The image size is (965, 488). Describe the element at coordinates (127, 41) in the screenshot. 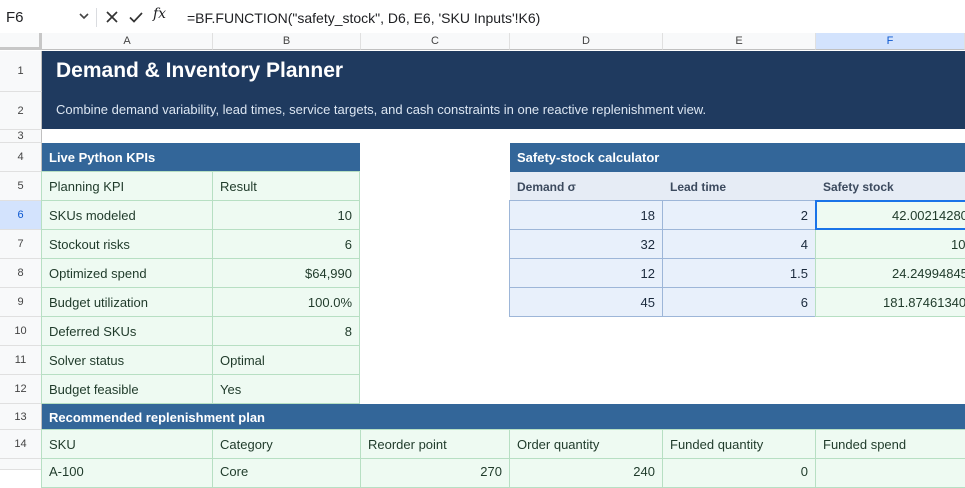

I see `column-header-a: A` at that location.